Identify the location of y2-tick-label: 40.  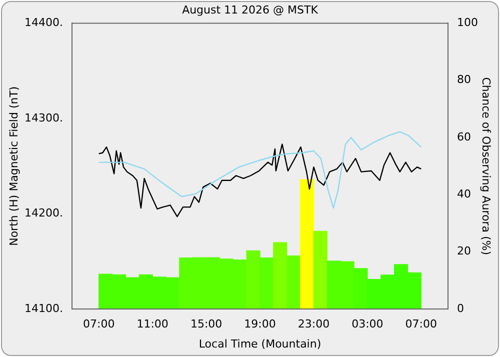
(464, 194).